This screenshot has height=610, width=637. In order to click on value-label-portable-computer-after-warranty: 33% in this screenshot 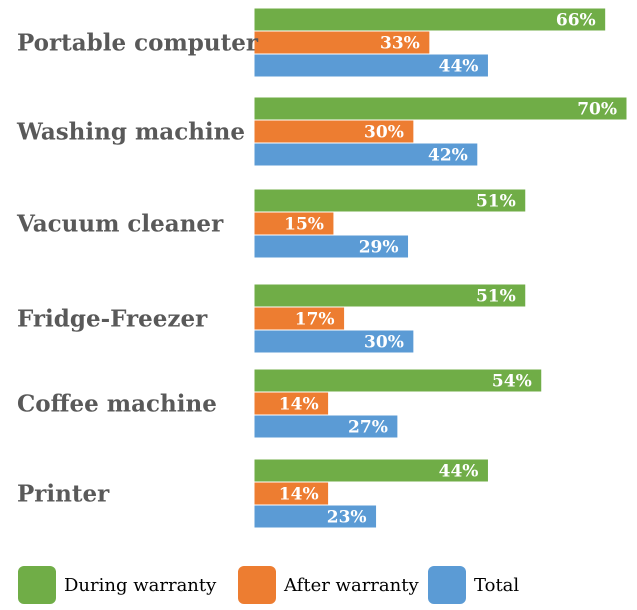, I will do `click(400, 44)`.